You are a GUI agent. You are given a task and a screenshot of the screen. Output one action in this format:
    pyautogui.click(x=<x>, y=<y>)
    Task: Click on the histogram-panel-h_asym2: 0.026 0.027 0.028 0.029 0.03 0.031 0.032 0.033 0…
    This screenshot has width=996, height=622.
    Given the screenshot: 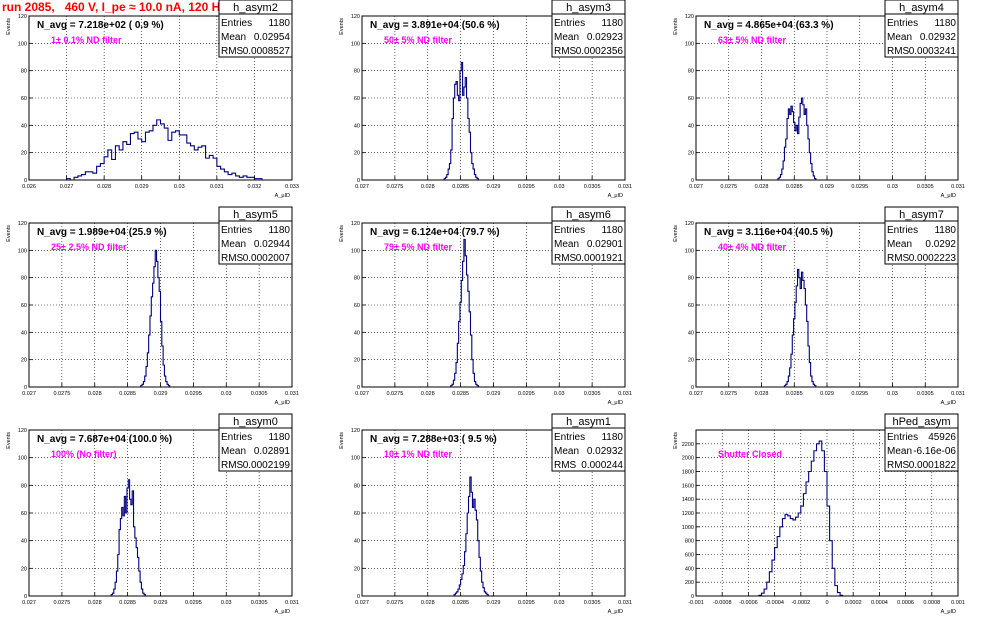 What is the action you would take?
    pyautogui.click(x=152, y=99)
    